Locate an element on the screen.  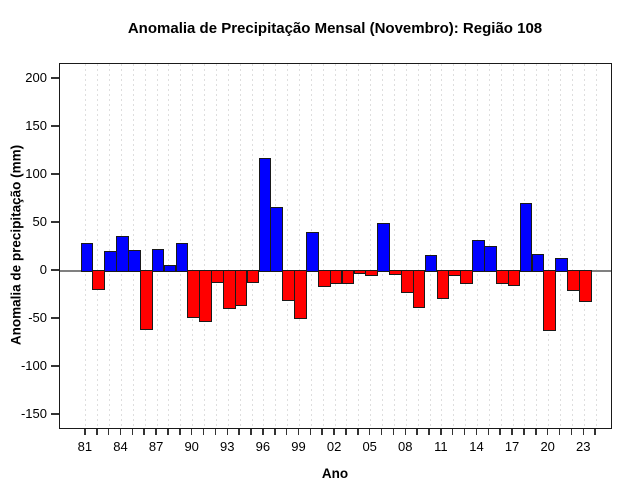
x-tick-2008 is located at coordinates (405, 431).